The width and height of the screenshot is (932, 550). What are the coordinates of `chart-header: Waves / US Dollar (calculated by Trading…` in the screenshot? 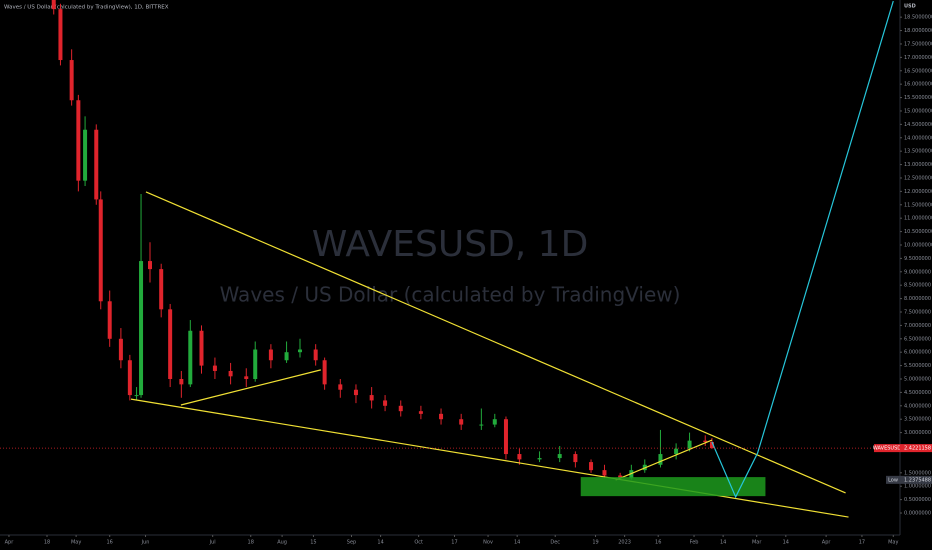 It's located at (86, 8).